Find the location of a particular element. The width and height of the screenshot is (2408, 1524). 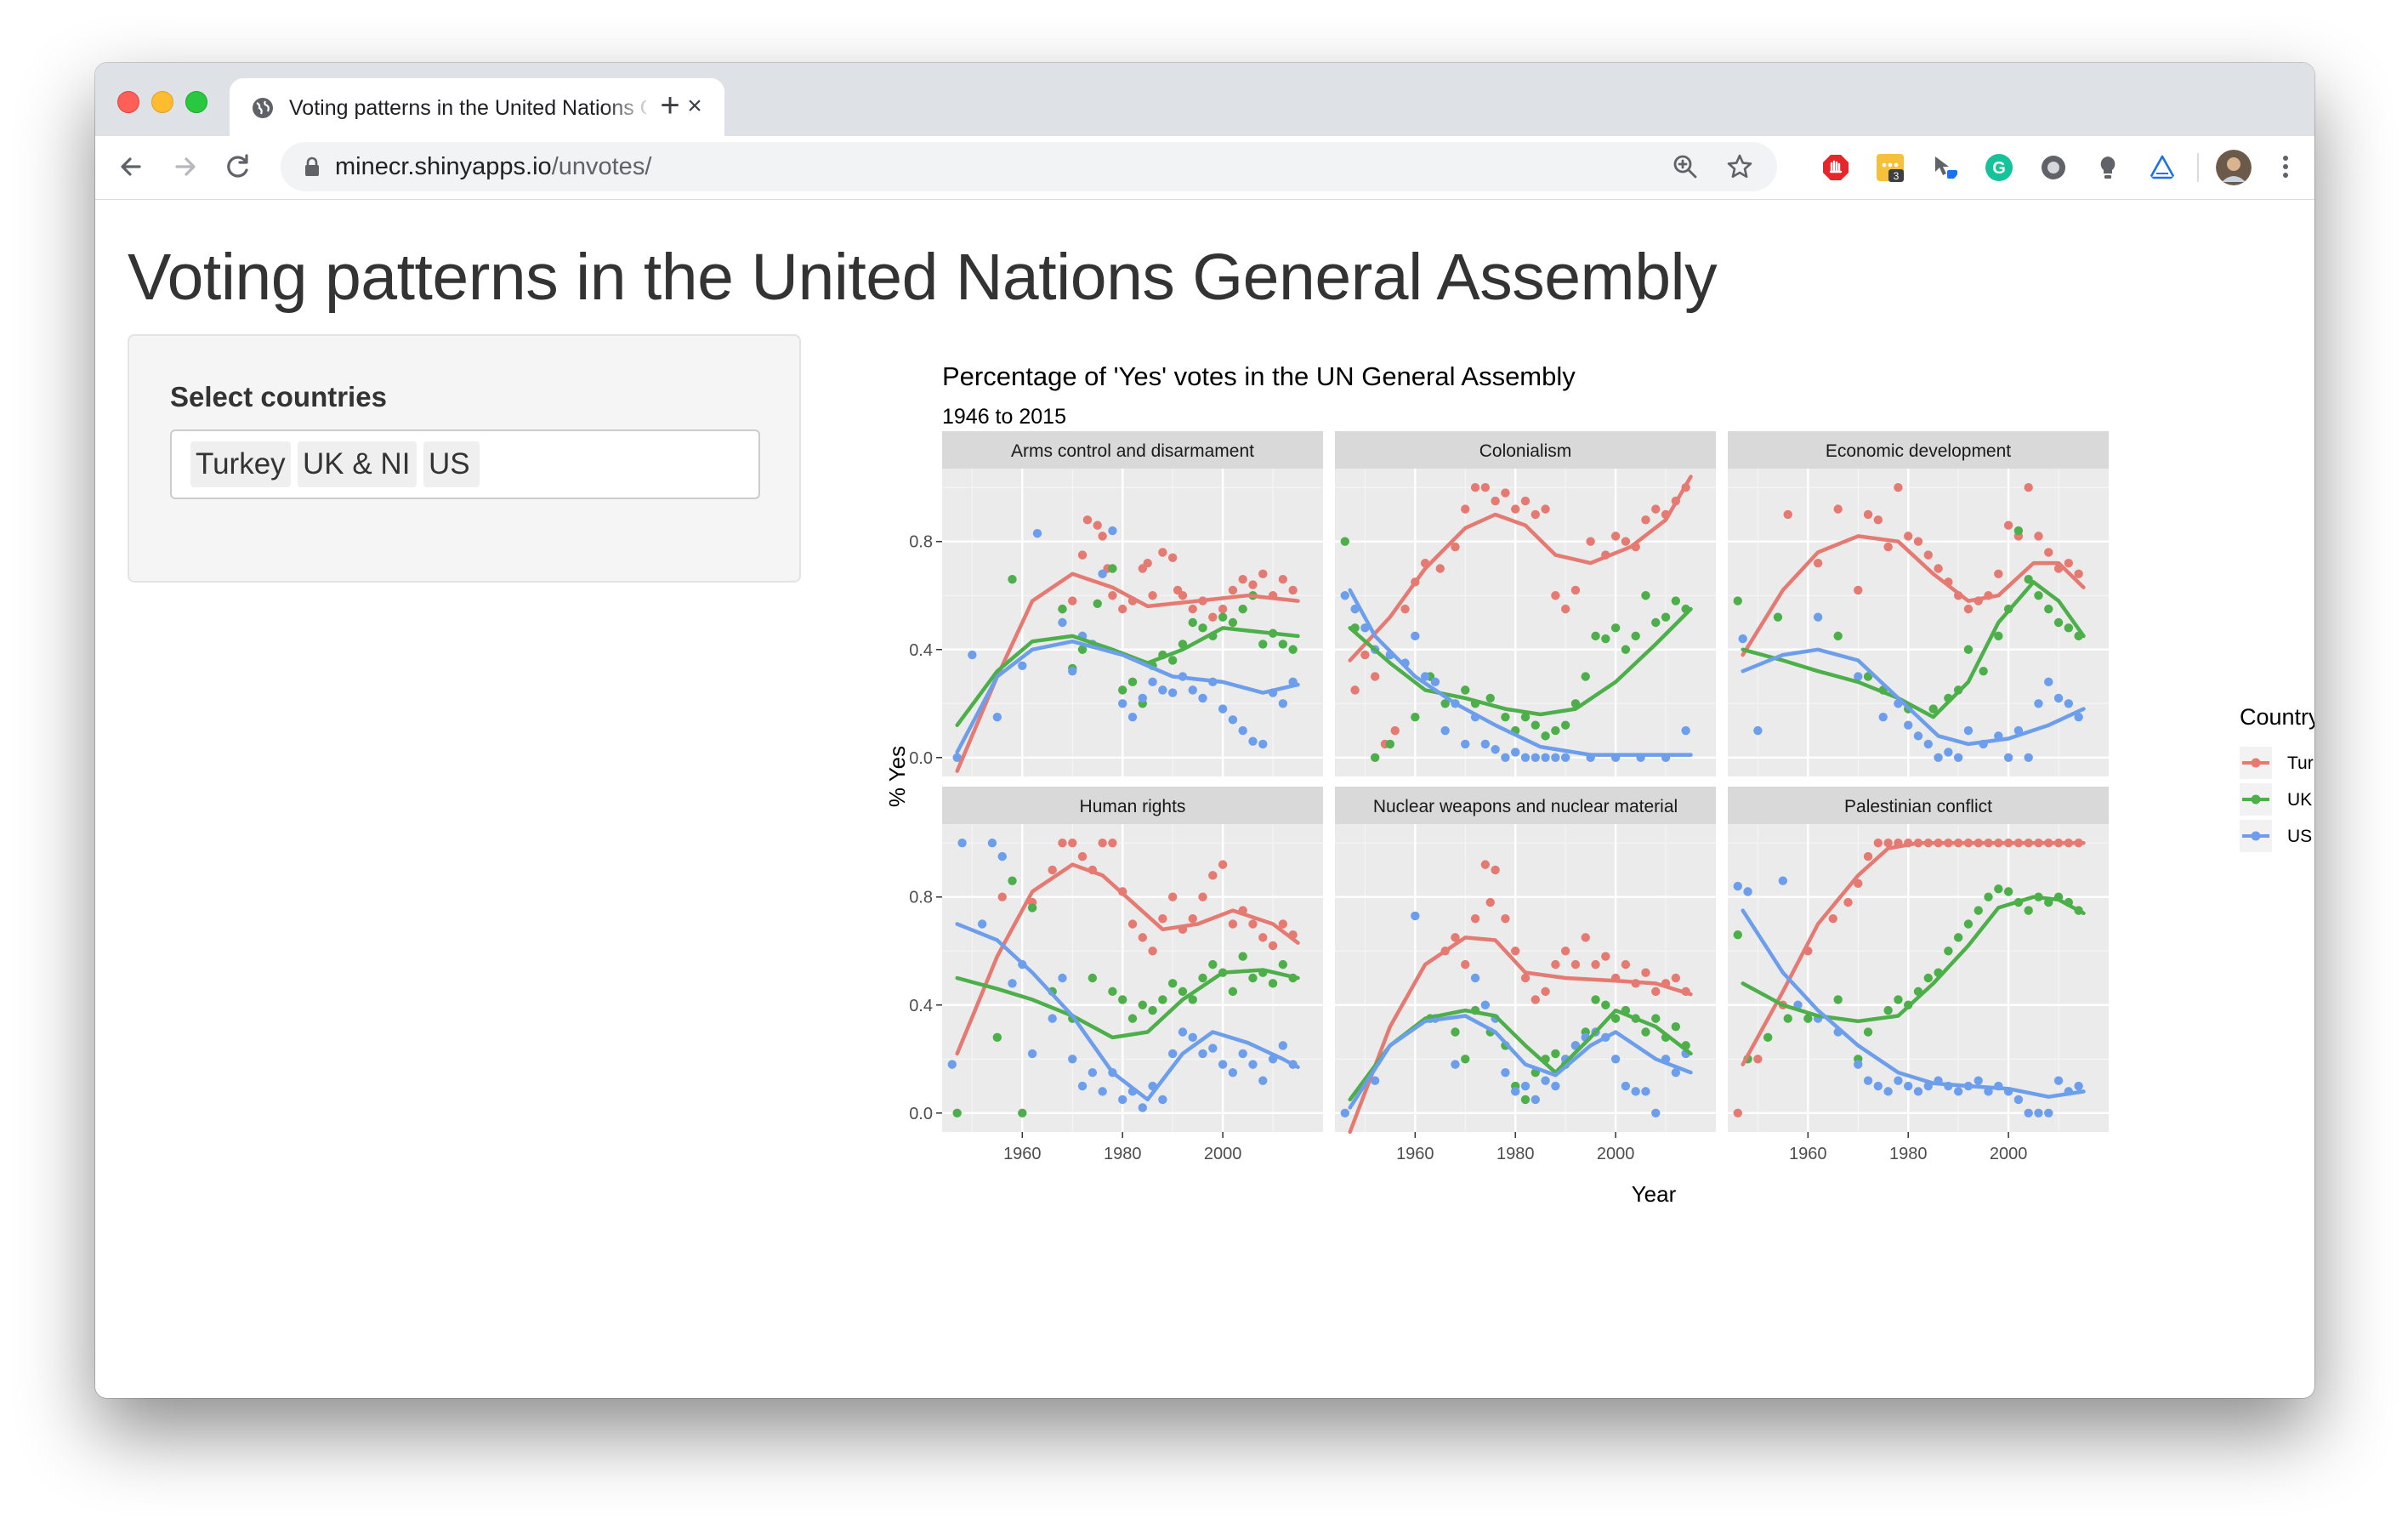

country-chip-turkey: Turkey is located at coordinates (240, 464).